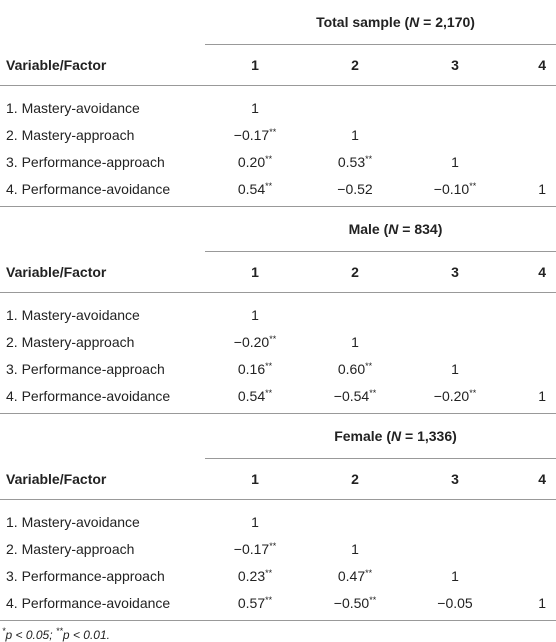  I want to click on title-part: Male (, so click(368, 229).